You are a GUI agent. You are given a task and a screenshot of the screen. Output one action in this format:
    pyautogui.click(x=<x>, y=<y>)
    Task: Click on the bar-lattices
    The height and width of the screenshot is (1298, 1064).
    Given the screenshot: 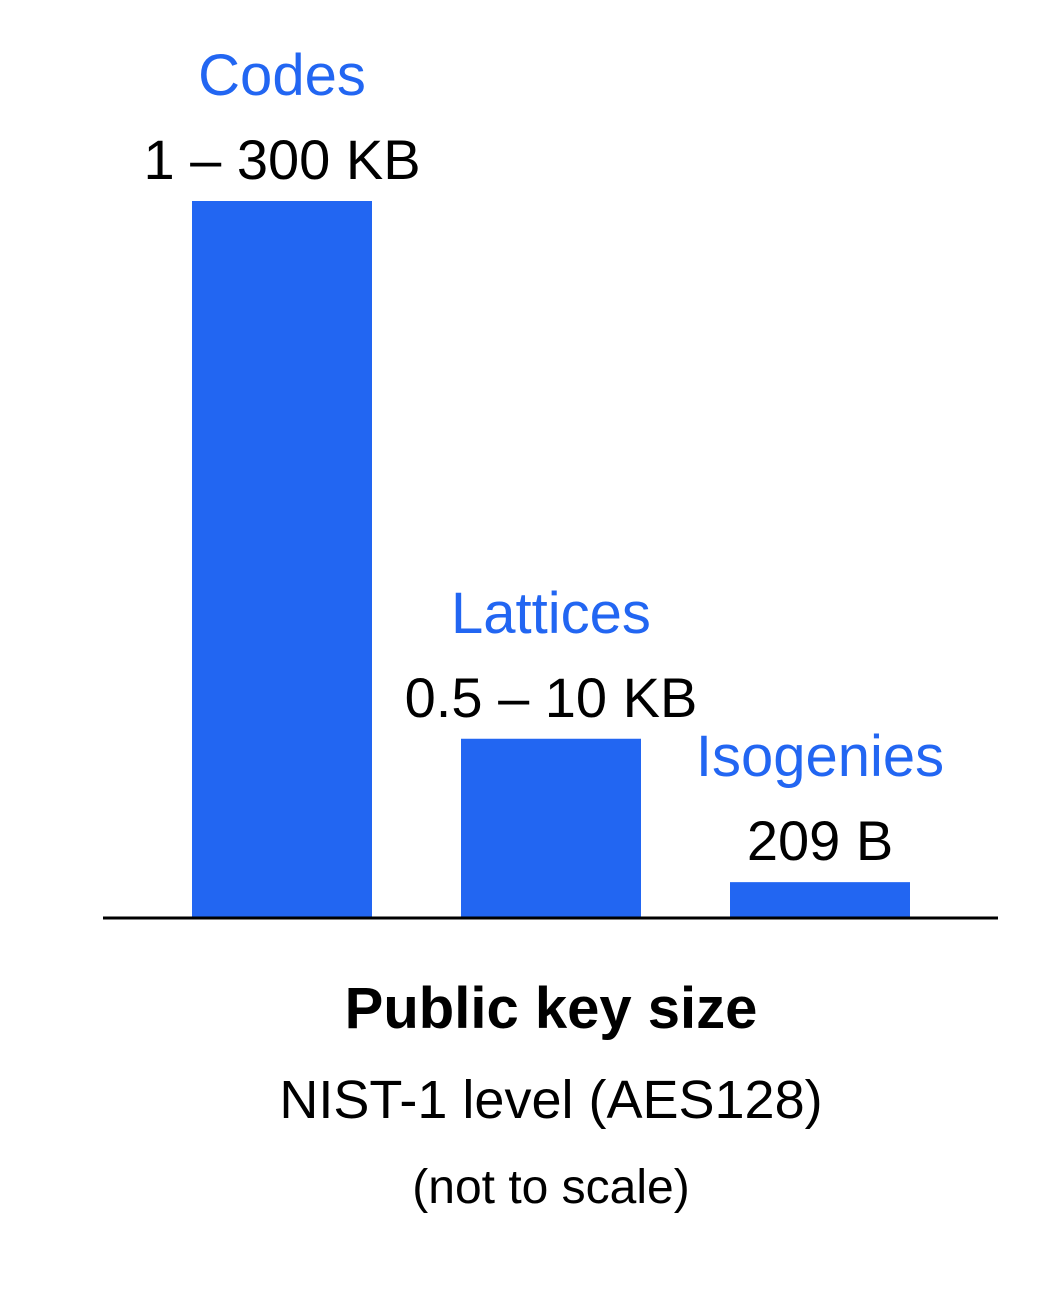 What is the action you would take?
    pyautogui.click(x=551, y=828)
    